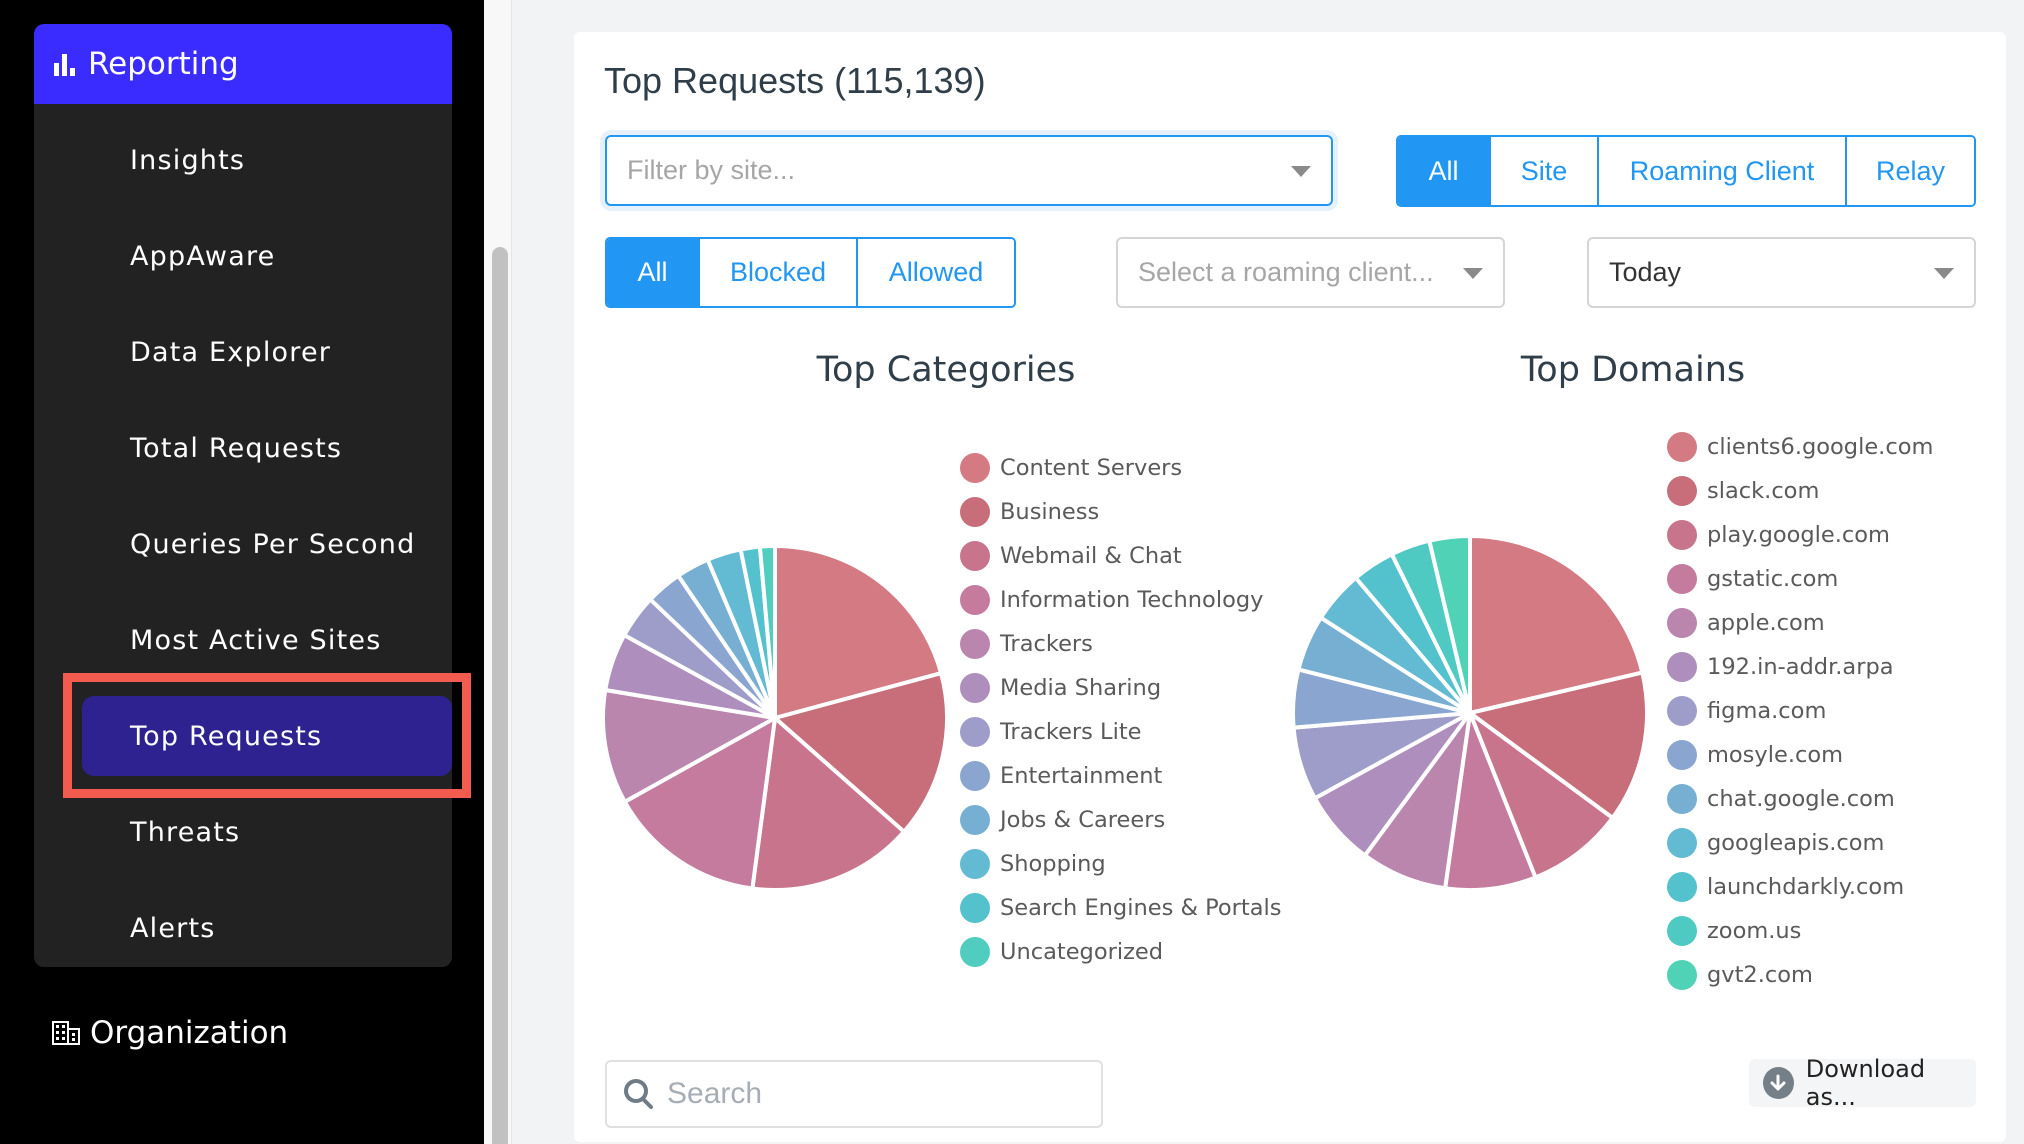  Describe the element at coordinates (1091, 468) in the screenshot. I see `legend-label: Content Servers` at that location.